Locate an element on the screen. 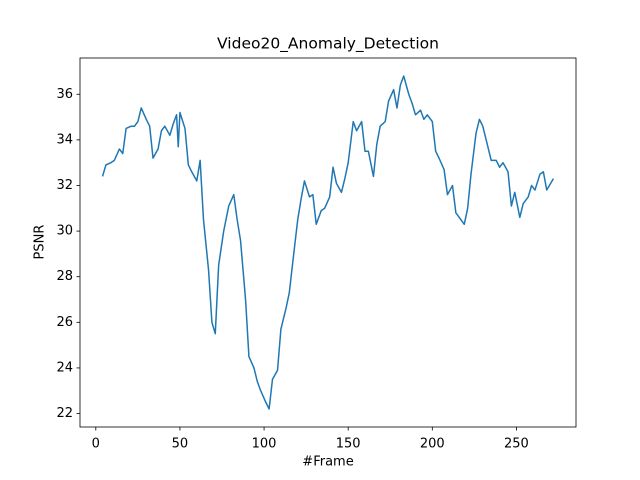 This screenshot has height=480, width=640. y-tick-label: 28 is located at coordinates (64, 276).